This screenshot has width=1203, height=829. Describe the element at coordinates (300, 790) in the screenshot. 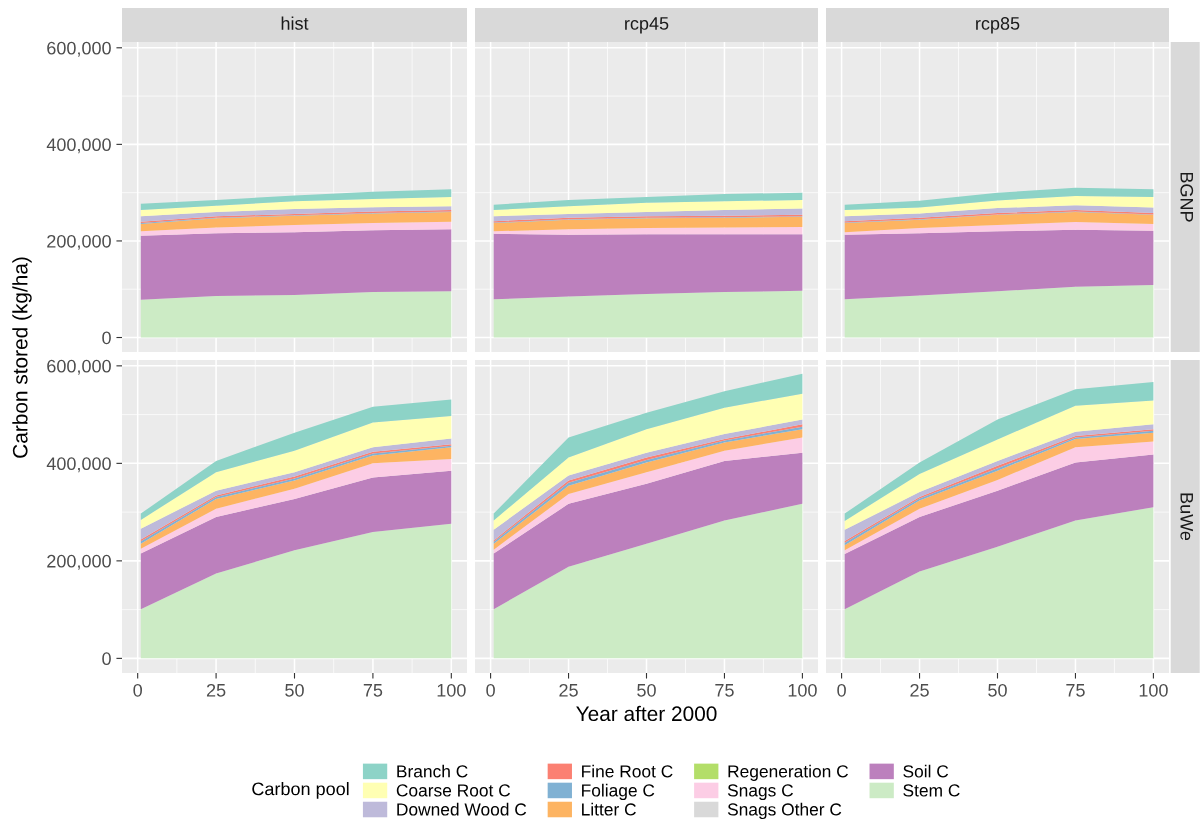

I see `legend-title: Carbon pool` at that location.